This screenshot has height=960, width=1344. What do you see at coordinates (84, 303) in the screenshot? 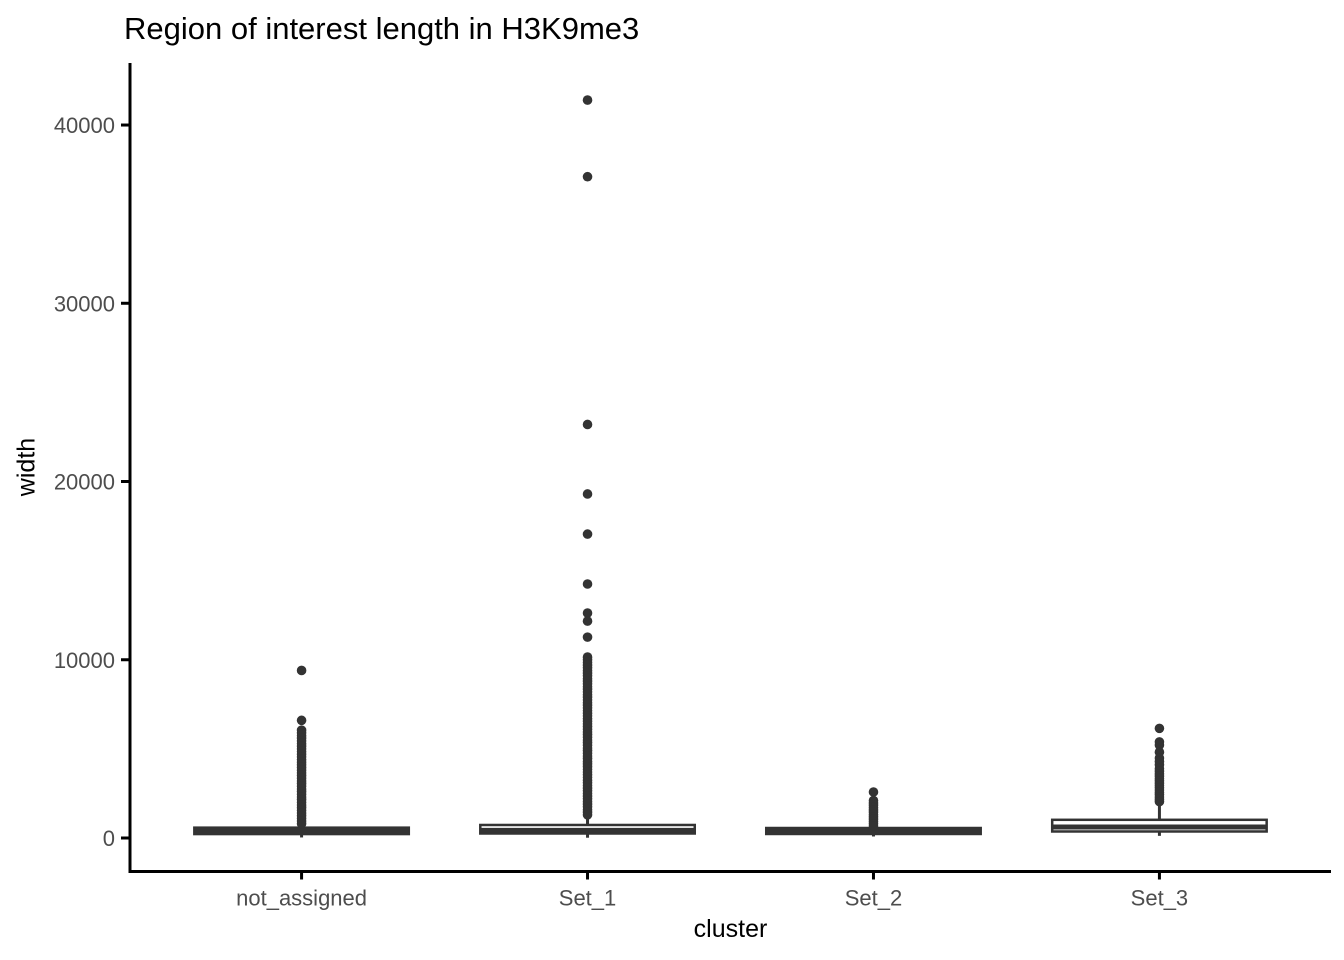
I see `y-tick-label: 30000` at bounding box center [84, 303].